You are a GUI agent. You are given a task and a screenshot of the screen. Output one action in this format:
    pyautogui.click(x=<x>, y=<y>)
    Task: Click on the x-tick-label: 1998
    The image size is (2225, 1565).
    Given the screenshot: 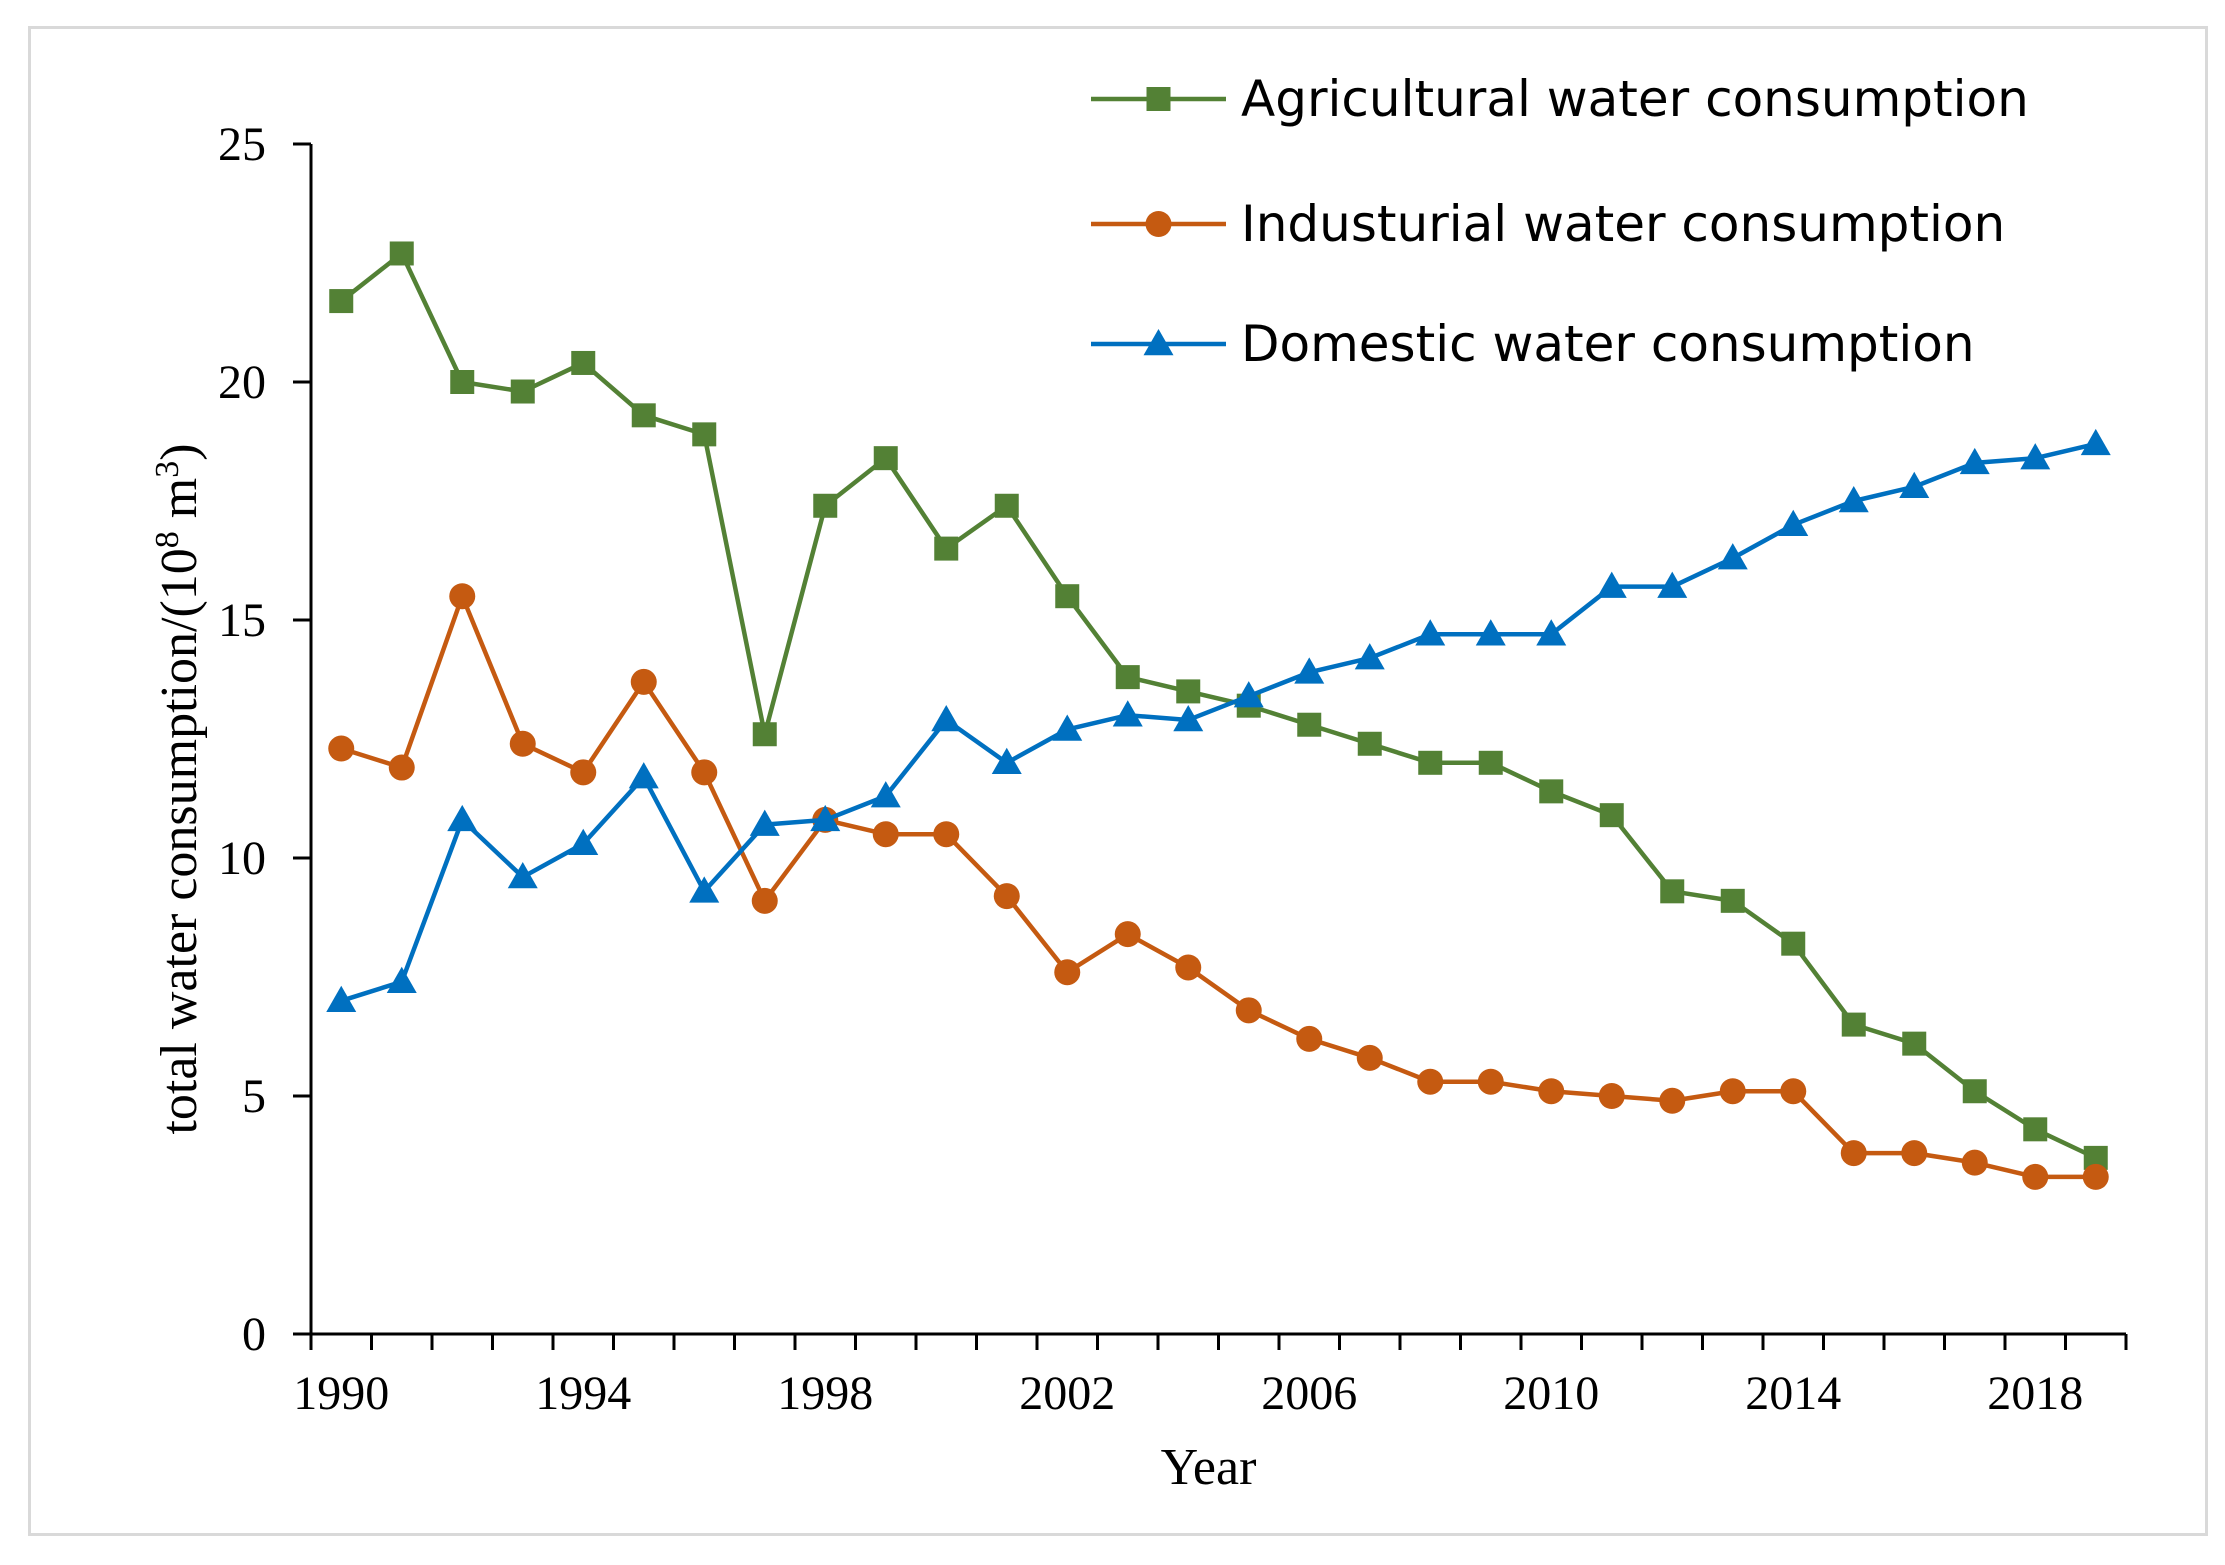 What is the action you would take?
    pyautogui.click(x=825, y=1393)
    